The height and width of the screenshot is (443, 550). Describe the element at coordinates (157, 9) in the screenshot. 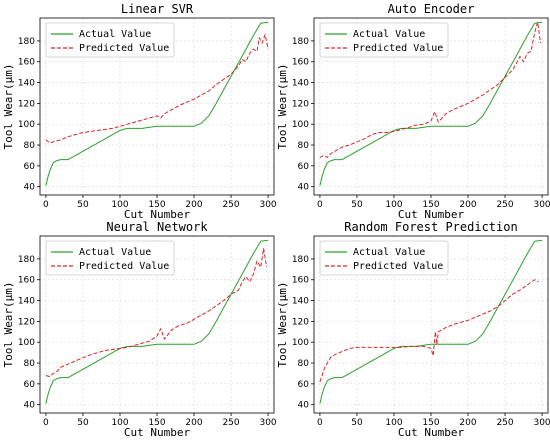

I see `chart-title: Linear SVR` at that location.